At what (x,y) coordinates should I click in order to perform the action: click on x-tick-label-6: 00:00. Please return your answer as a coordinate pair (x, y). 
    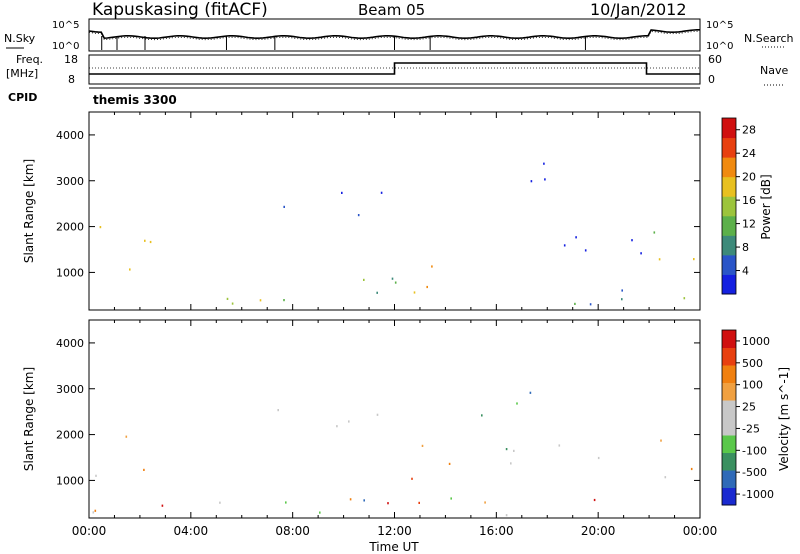
    Looking at the image, I should click on (700, 531).